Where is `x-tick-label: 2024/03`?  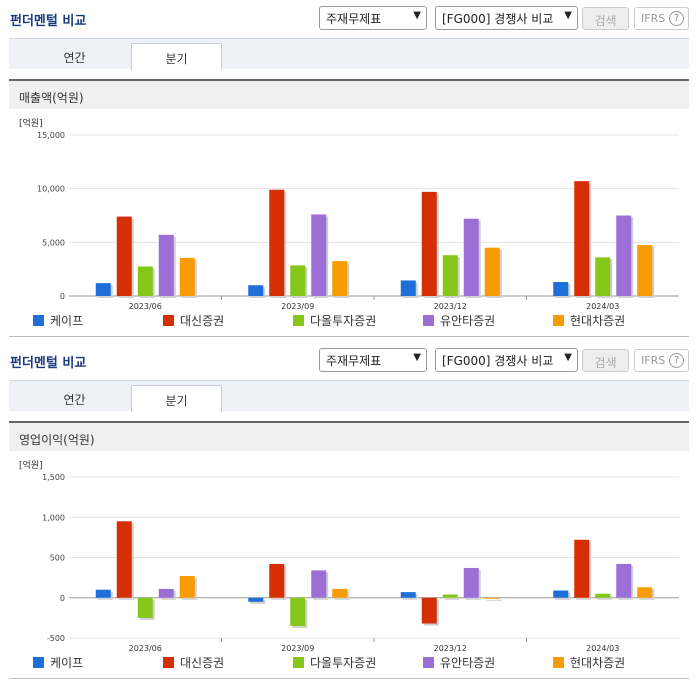 x-tick-label: 2024/03 is located at coordinates (602, 648).